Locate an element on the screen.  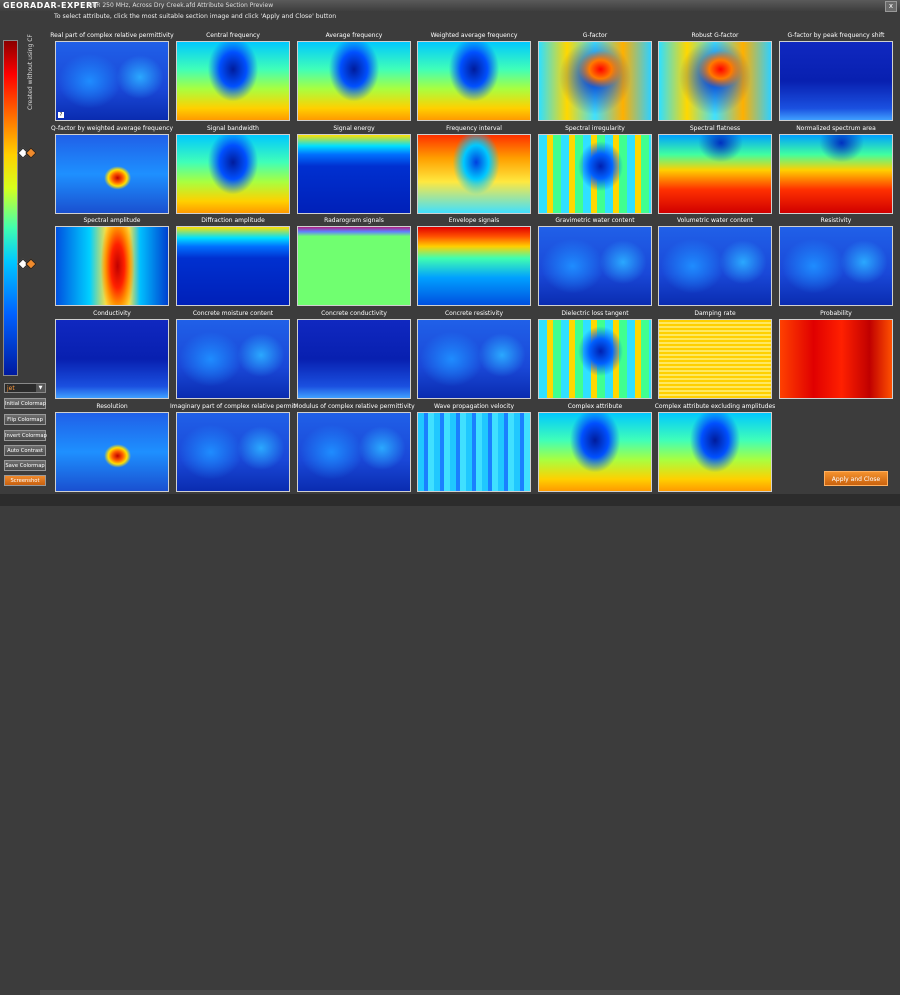
attribute-label: Spectral irregularity is located at coordinates (595, 128).